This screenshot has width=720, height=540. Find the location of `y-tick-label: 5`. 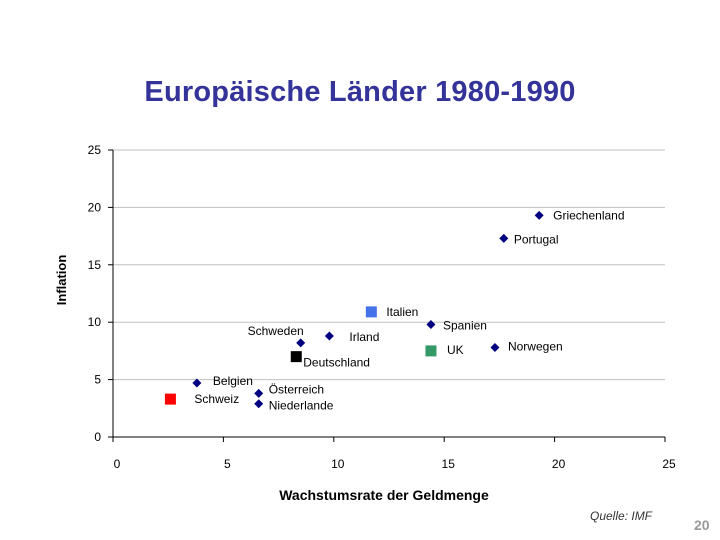

y-tick-label: 5 is located at coordinates (97, 380).